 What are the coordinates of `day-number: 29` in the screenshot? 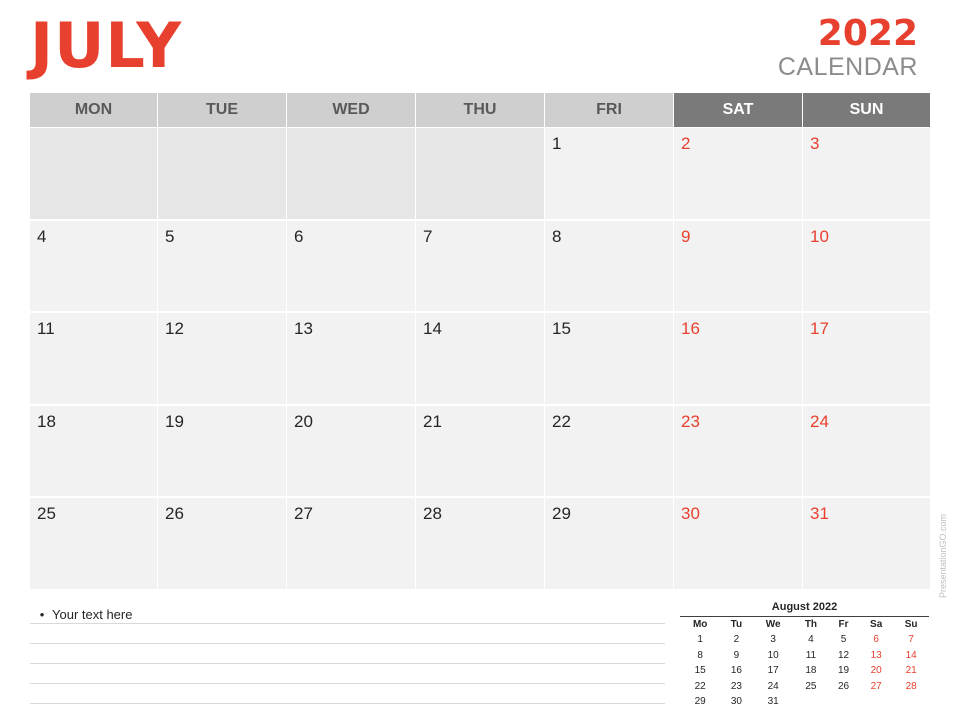 It's located at (561, 514).